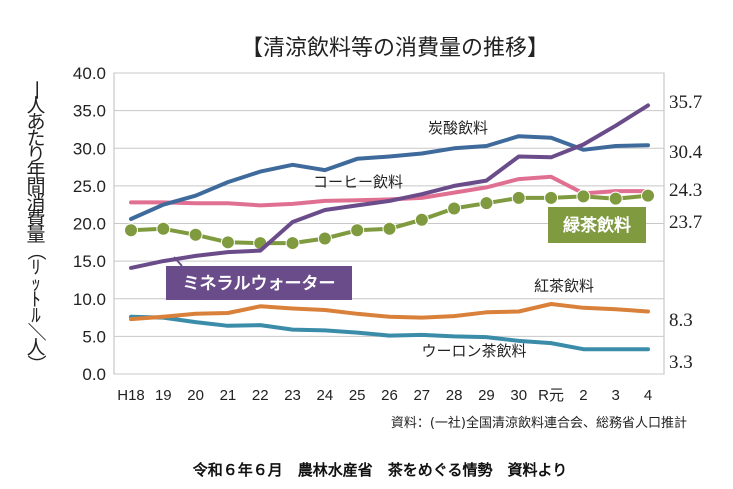 The image size is (733, 489). I want to click on x-tick-label: 28, so click(454, 395).